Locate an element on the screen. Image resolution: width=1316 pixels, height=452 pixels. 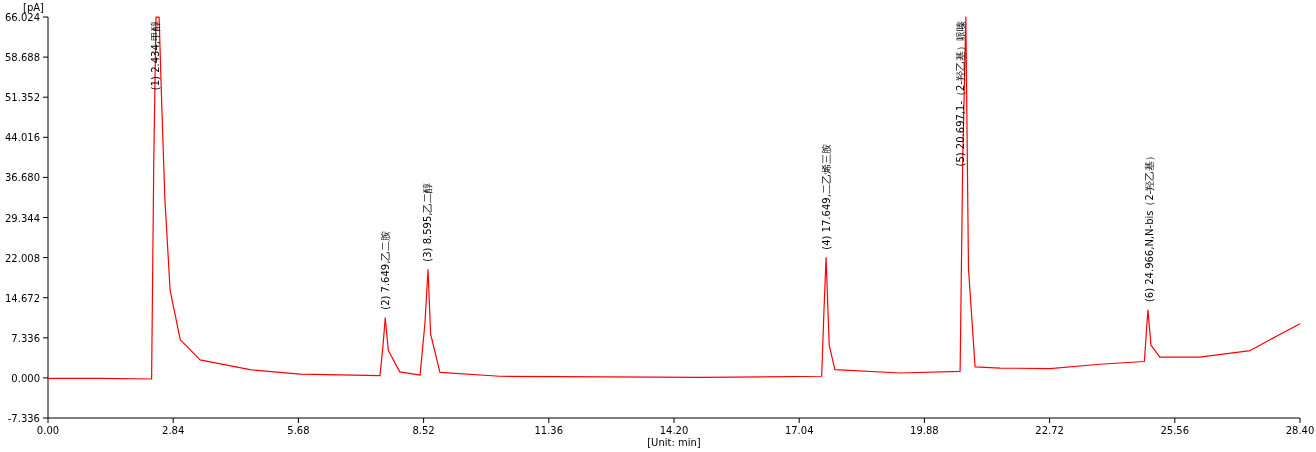
y-tick-label: 7.336 is located at coordinates (25, 338).